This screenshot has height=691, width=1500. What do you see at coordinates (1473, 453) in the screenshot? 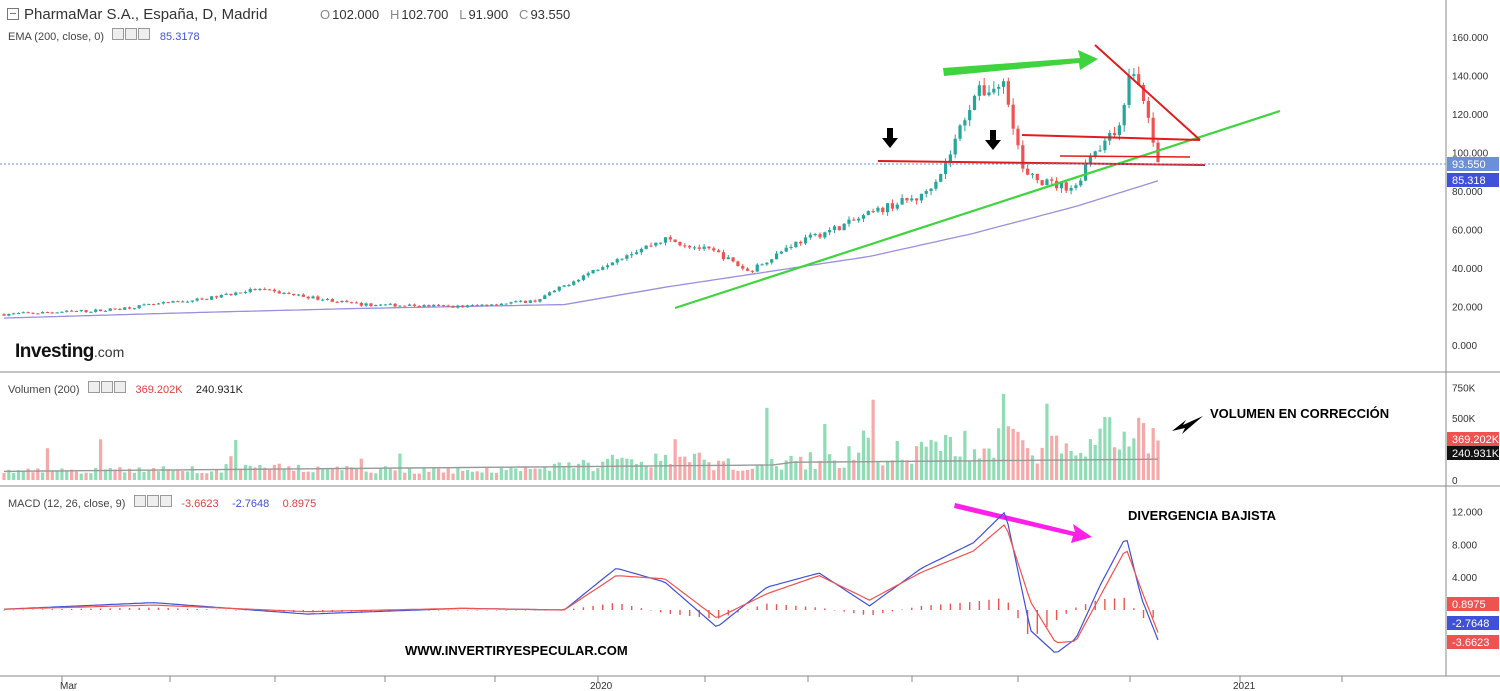
I see `volume-avg-badge` at bounding box center [1473, 453].